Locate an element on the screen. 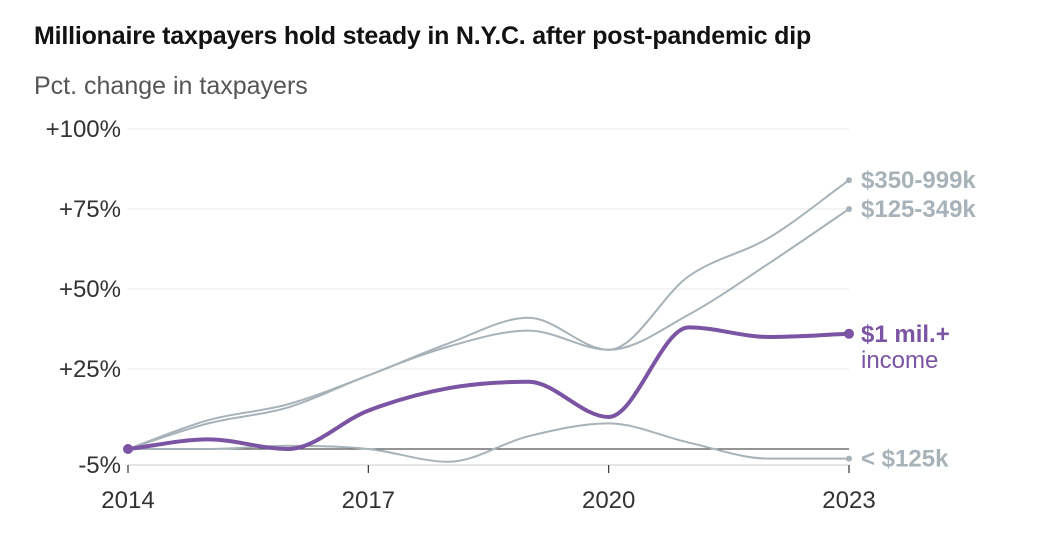 The width and height of the screenshot is (1050, 549). series-label-125k: < $125k is located at coordinates (905, 459).